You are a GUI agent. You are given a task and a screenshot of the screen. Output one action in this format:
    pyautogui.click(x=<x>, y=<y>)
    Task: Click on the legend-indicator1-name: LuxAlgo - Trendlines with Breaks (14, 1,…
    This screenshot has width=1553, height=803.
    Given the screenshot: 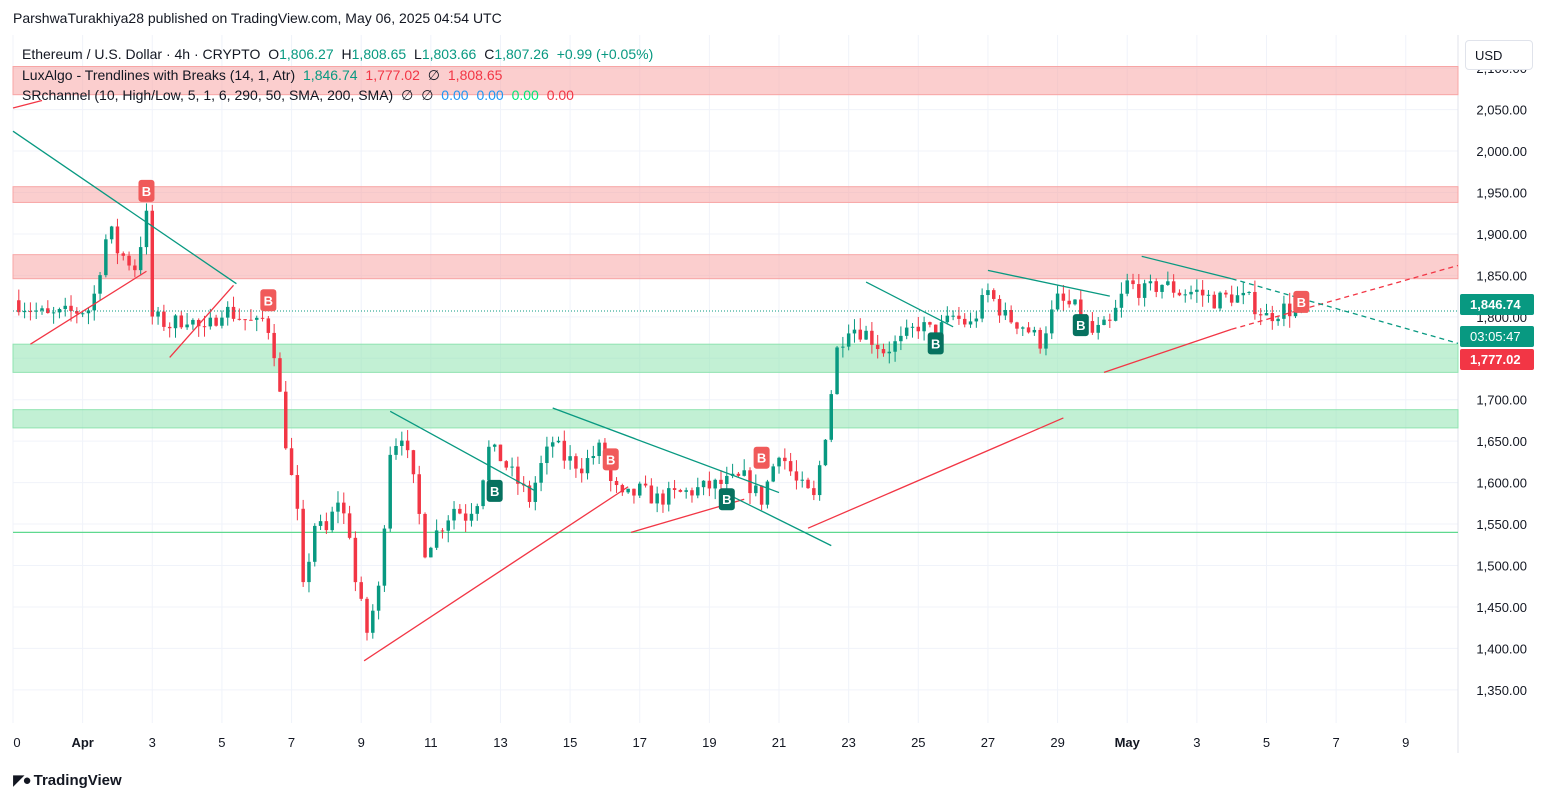 What is the action you would take?
    pyautogui.click(x=159, y=74)
    